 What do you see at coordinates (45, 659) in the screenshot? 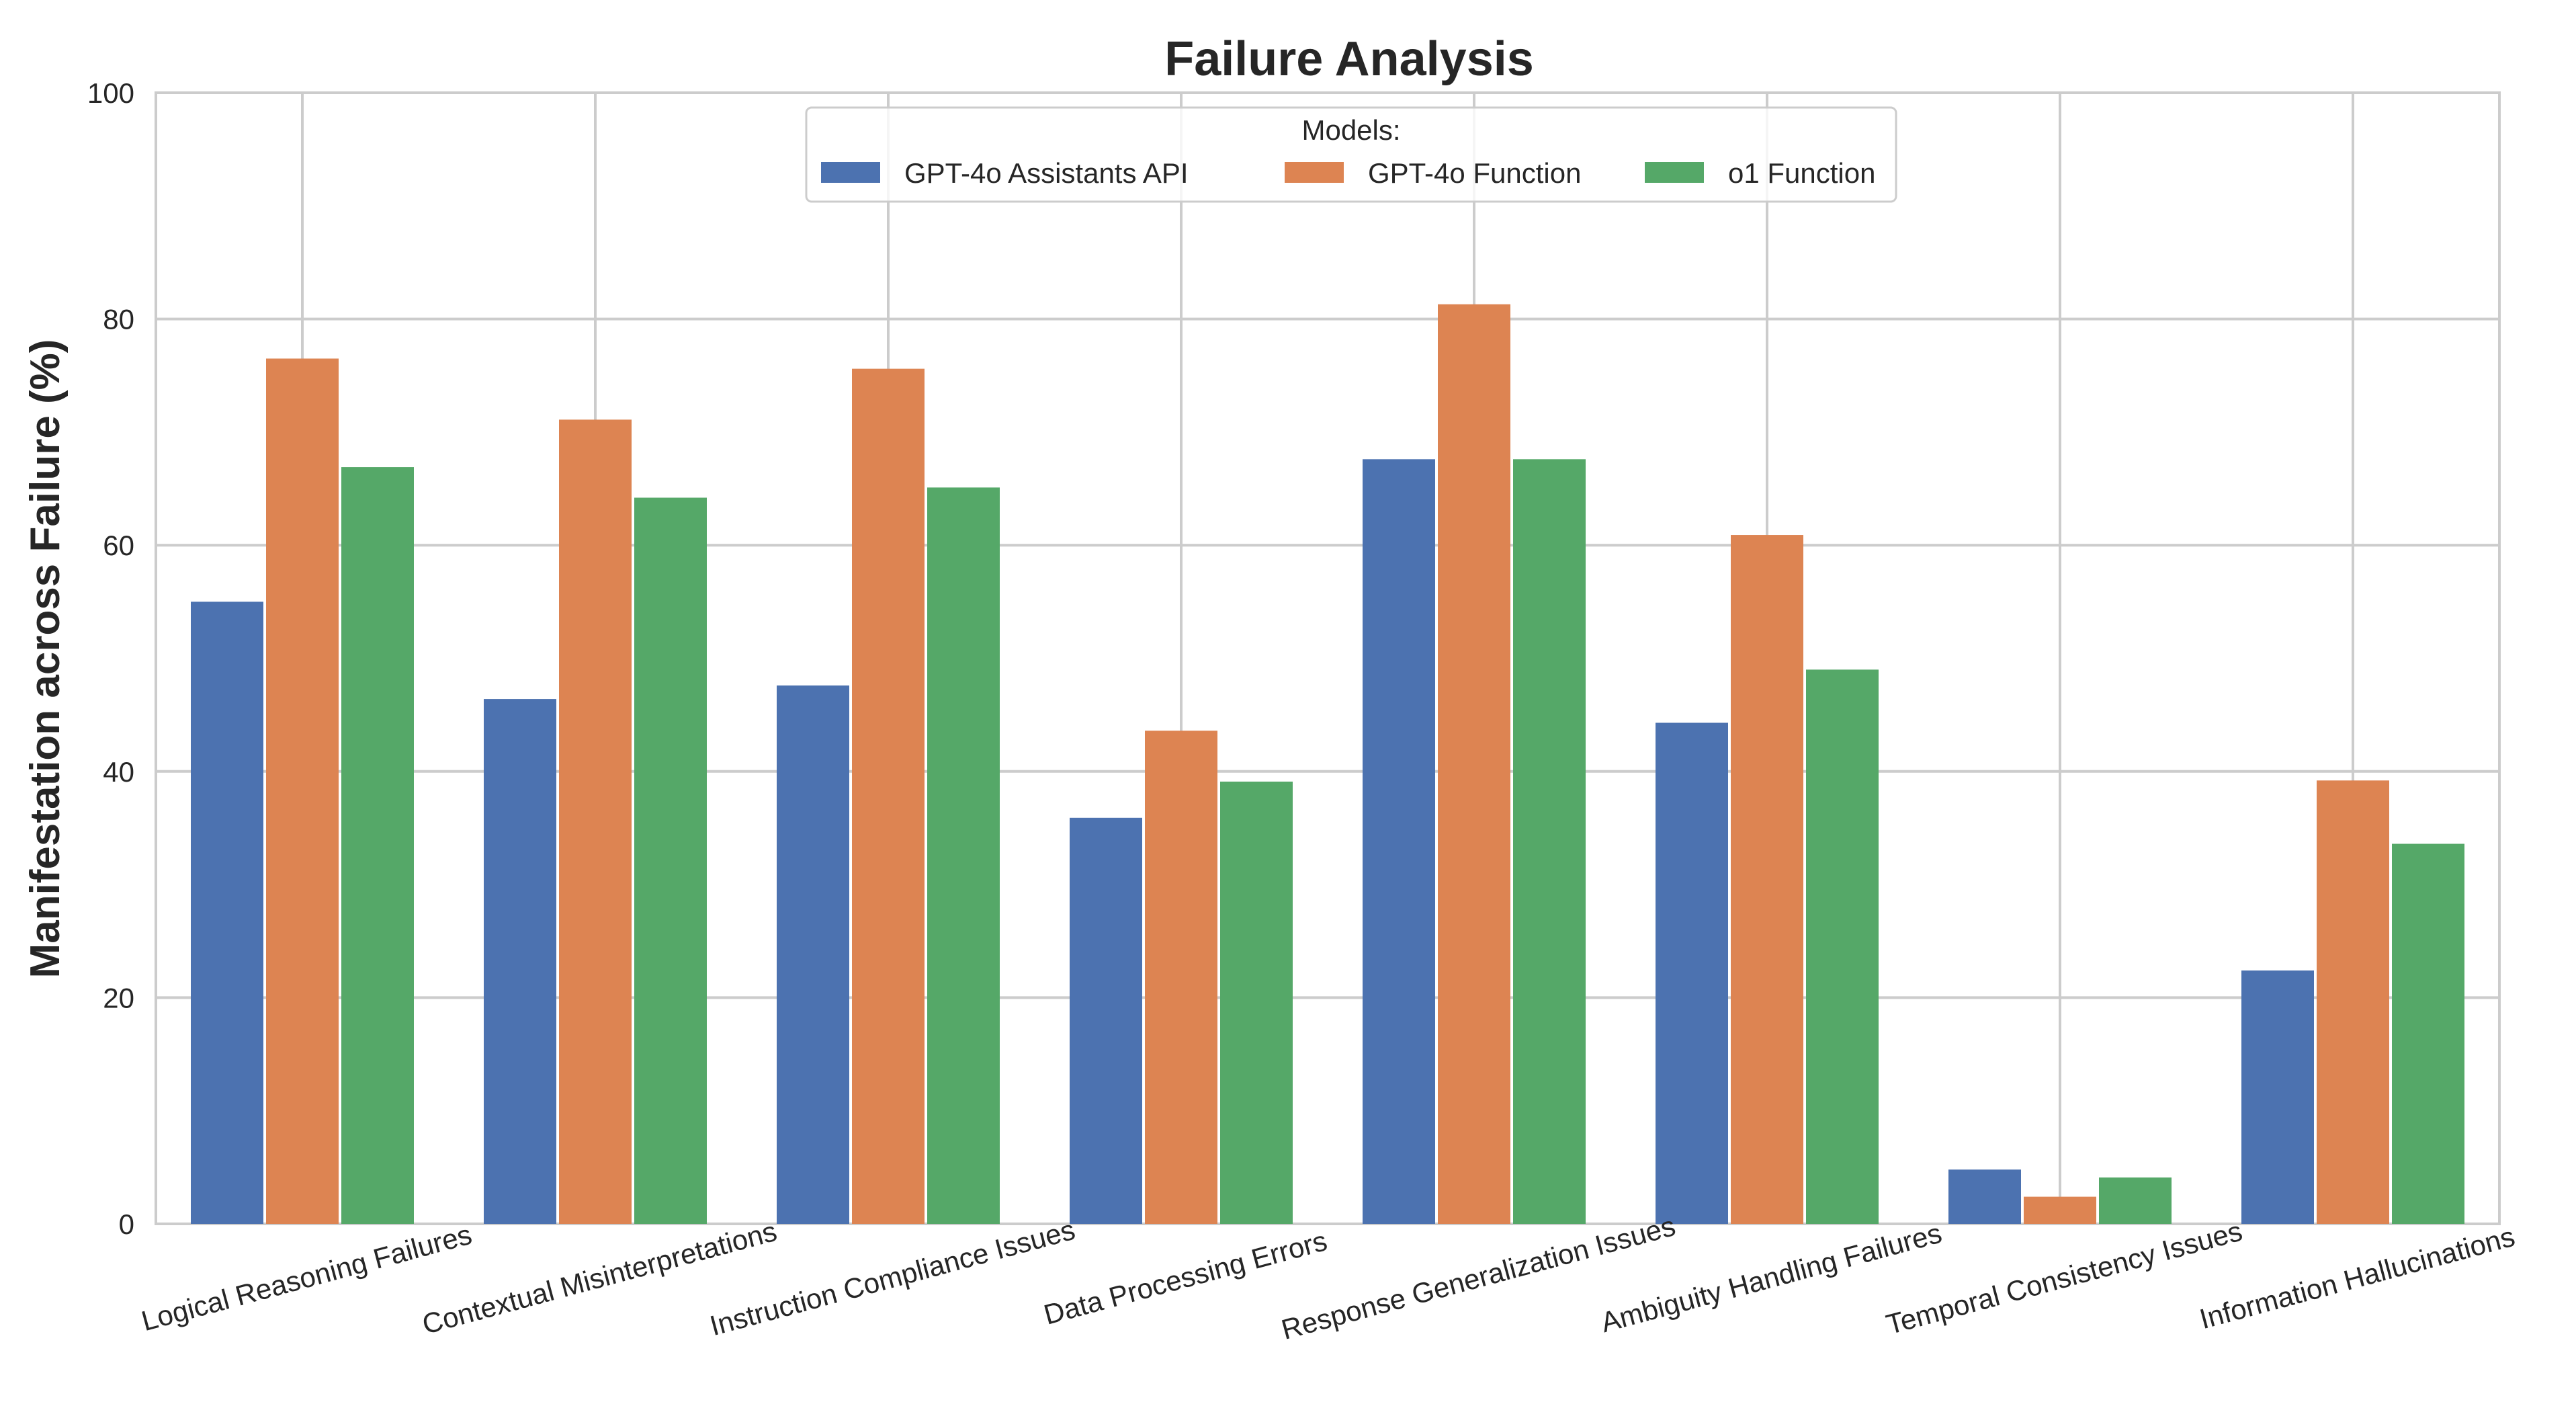
I see `y-axis-label: Manifestation across Failure (%)` at bounding box center [45, 659].